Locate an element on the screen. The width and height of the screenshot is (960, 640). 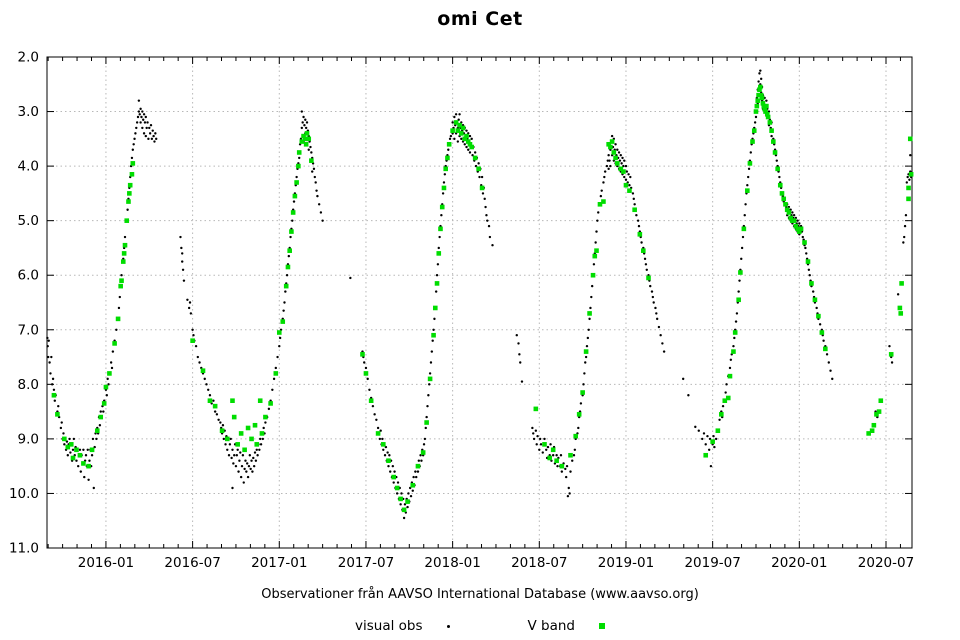
svg-text: 7.0 is located at coordinates (28, 330).